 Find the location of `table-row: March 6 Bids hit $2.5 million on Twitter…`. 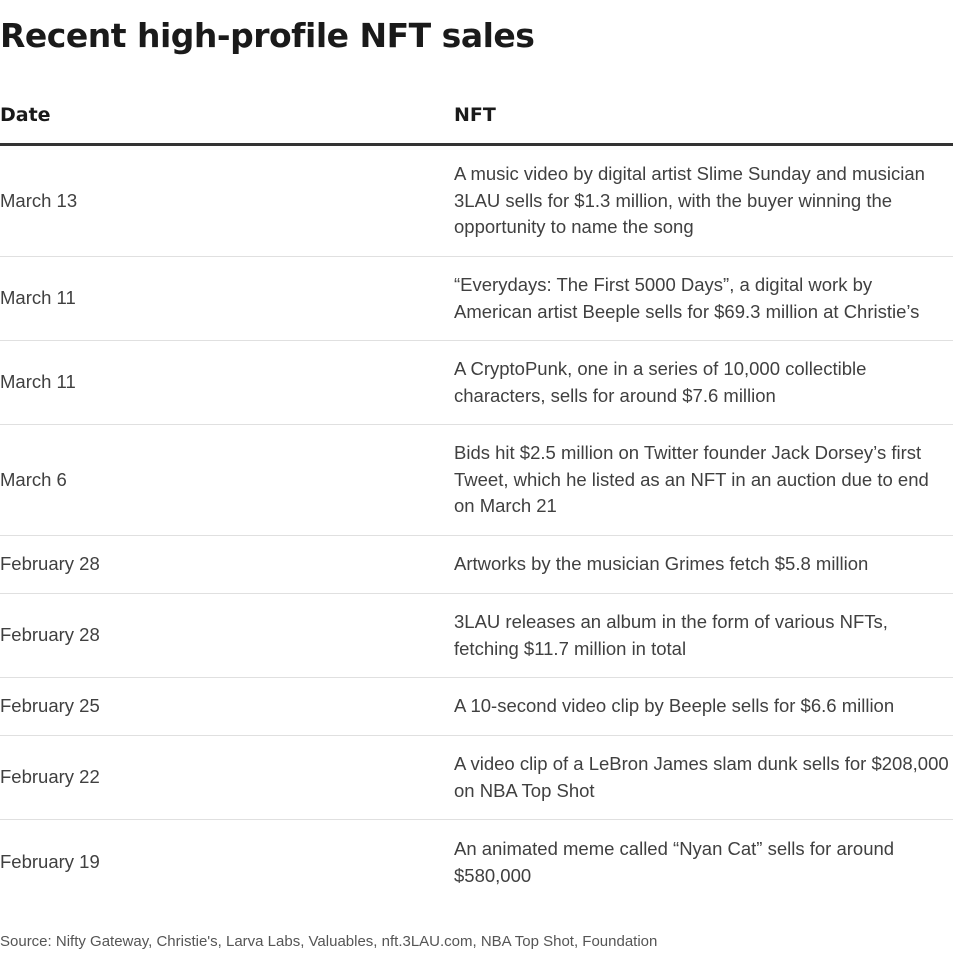

table-row: March 6 Bids hit $2.5 million on Twitter… is located at coordinates (476, 480).